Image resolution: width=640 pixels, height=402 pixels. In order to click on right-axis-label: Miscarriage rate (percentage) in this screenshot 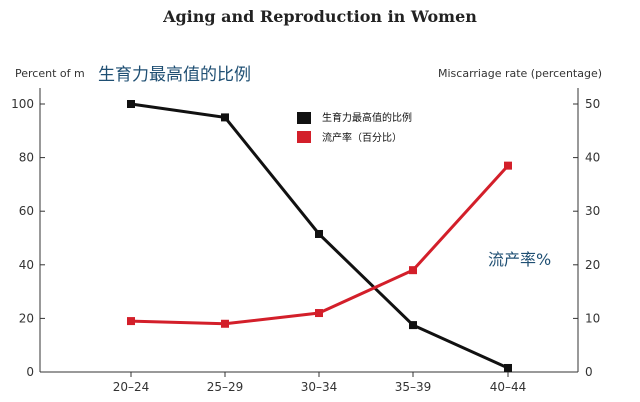, I will do `click(520, 73)`.